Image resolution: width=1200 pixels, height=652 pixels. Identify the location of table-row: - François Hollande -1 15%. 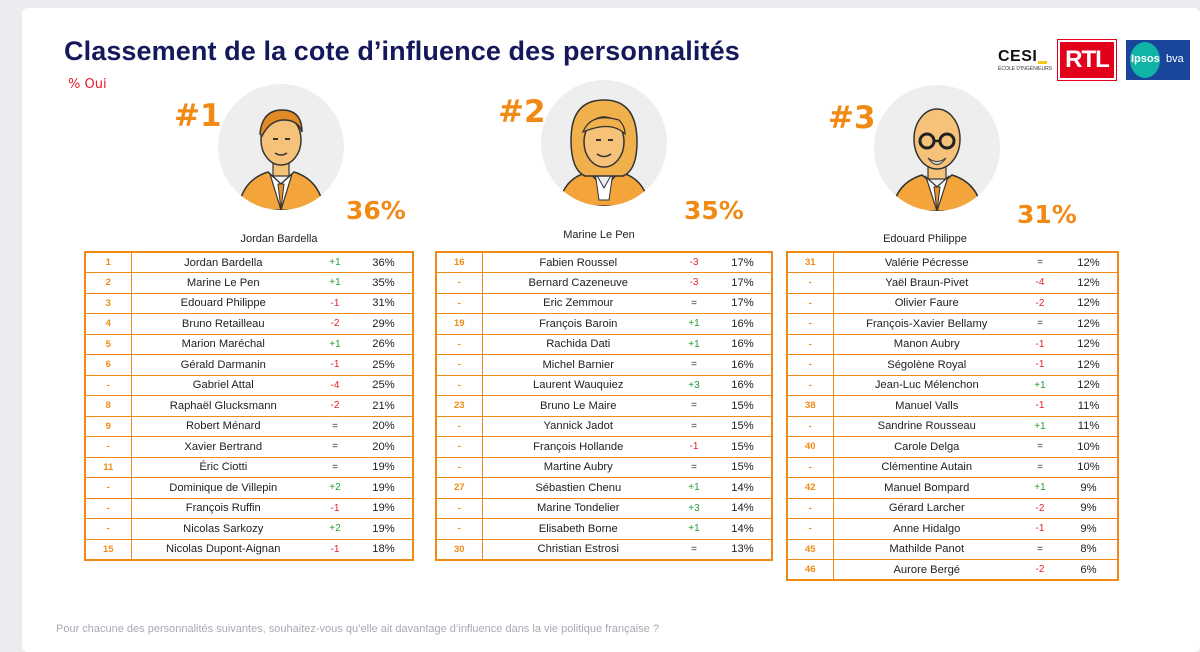
(604, 447).